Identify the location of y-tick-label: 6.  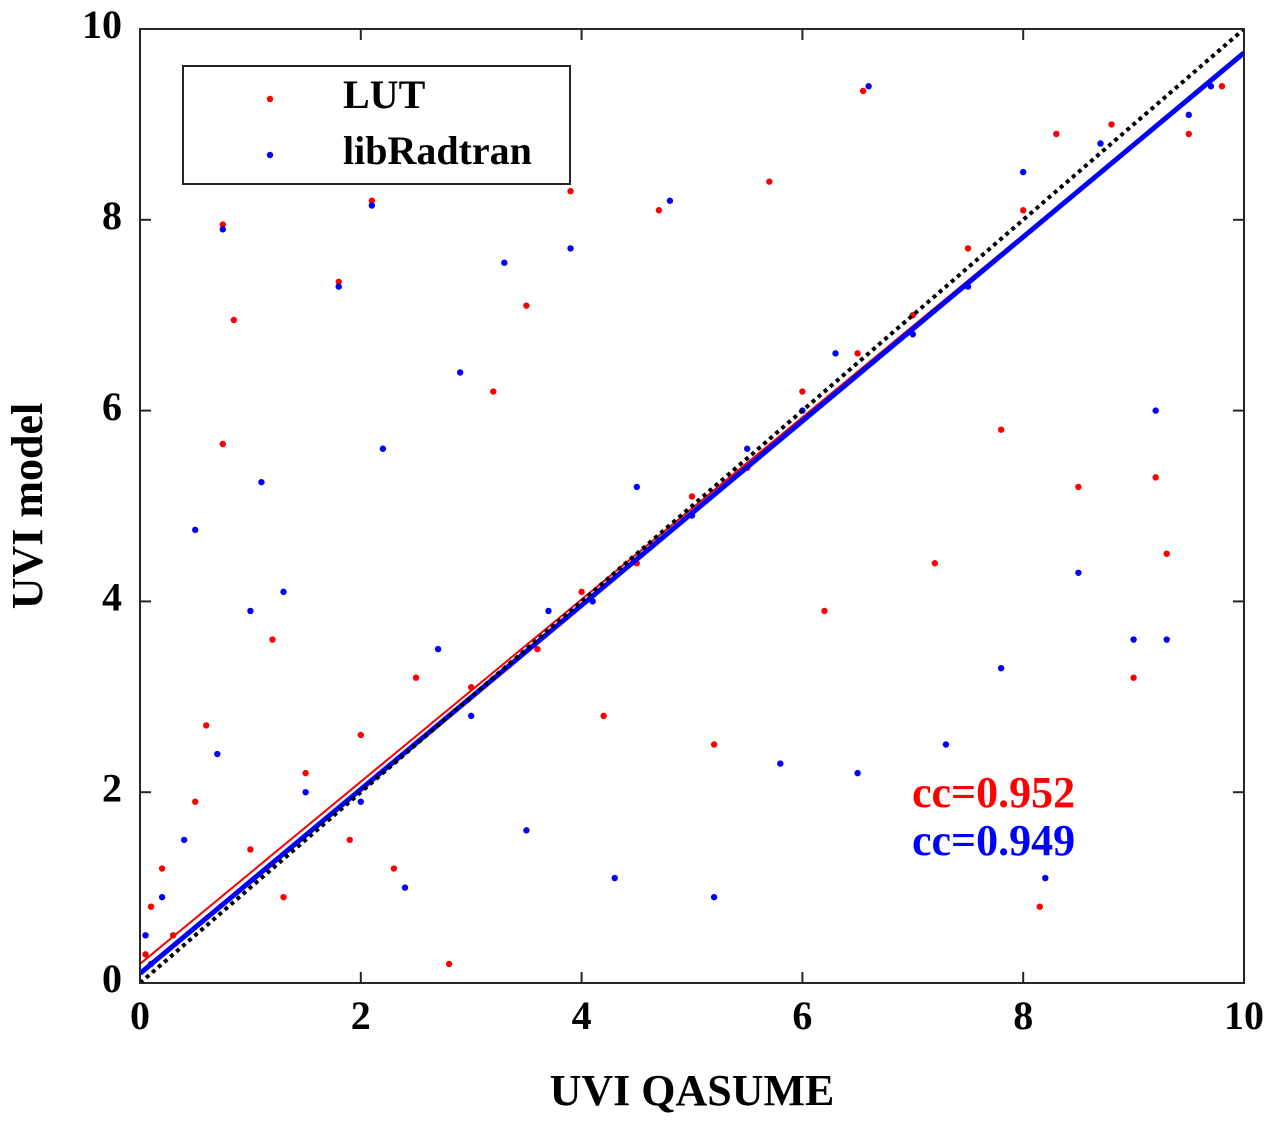
(112, 406).